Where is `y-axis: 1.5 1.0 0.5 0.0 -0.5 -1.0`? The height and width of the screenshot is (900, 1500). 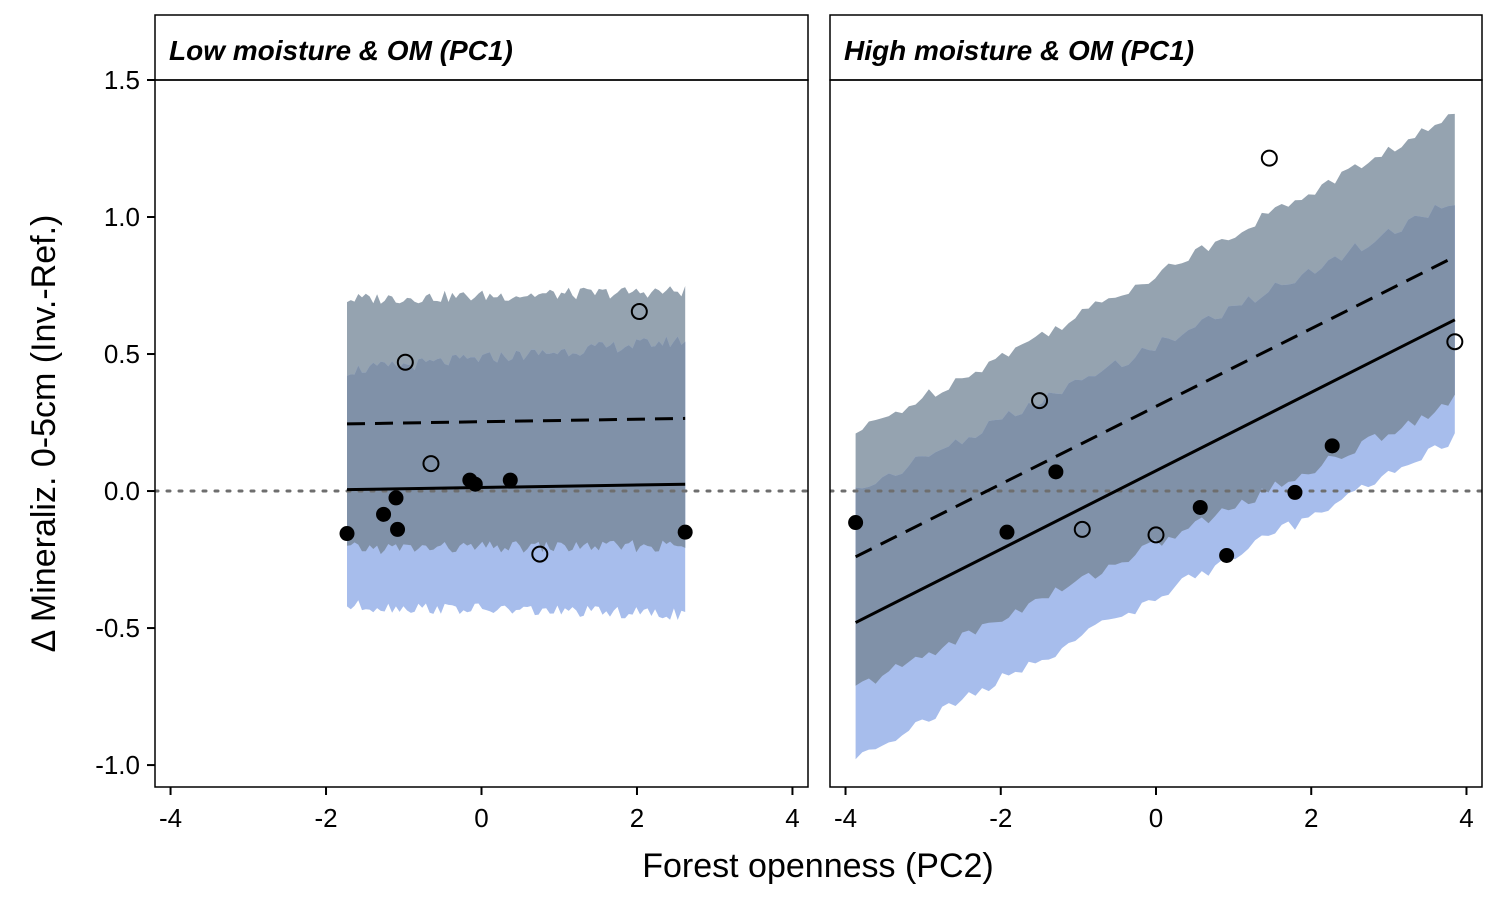 y-axis: 1.5 1.0 0.5 0.0 -0.5 -1.0 is located at coordinates (125, 422).